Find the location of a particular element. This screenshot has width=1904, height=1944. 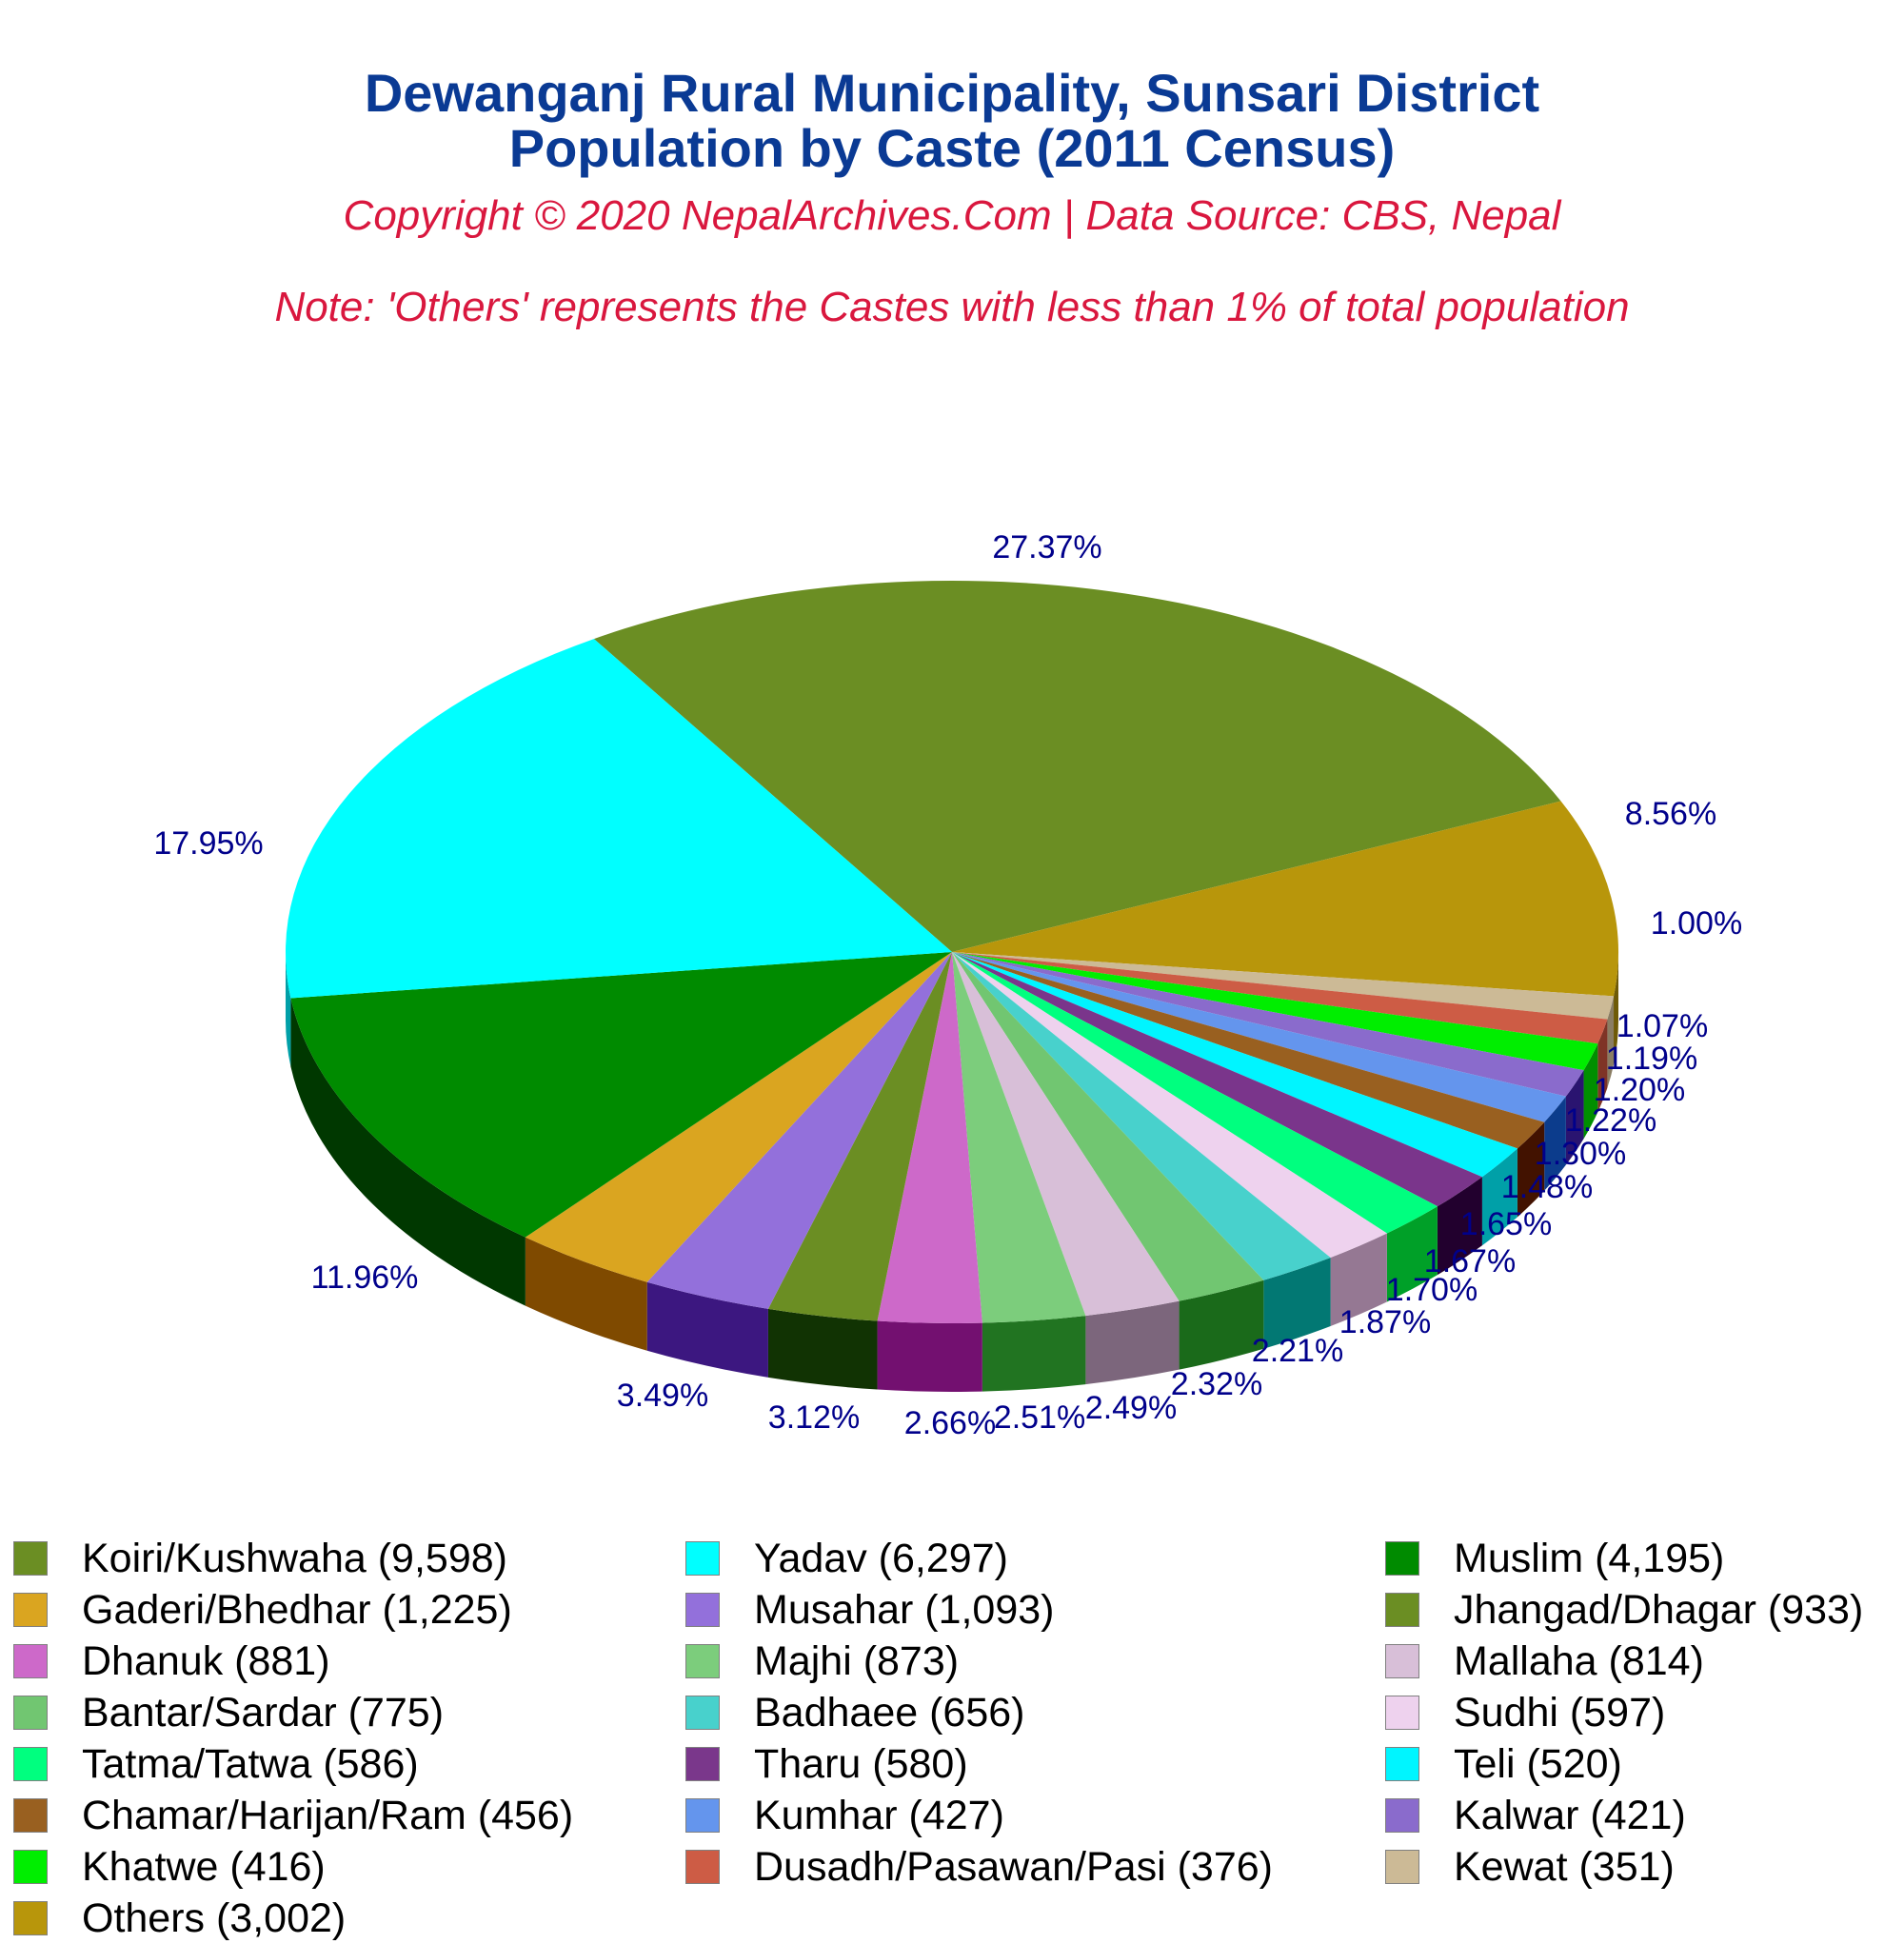

legend-item-majhi: Majhi (873) is located at coordinates (822, 1662).